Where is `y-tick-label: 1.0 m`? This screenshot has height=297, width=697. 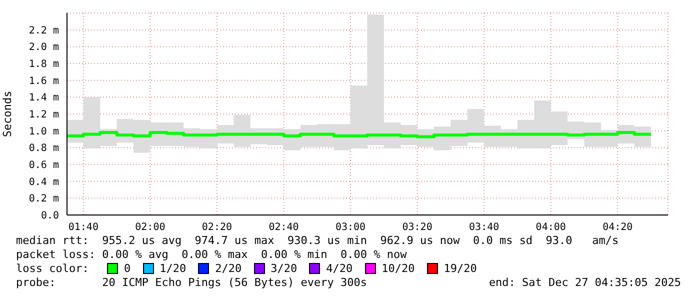 y-tick-label: 1.0 m is located at coordinates (43, 132).